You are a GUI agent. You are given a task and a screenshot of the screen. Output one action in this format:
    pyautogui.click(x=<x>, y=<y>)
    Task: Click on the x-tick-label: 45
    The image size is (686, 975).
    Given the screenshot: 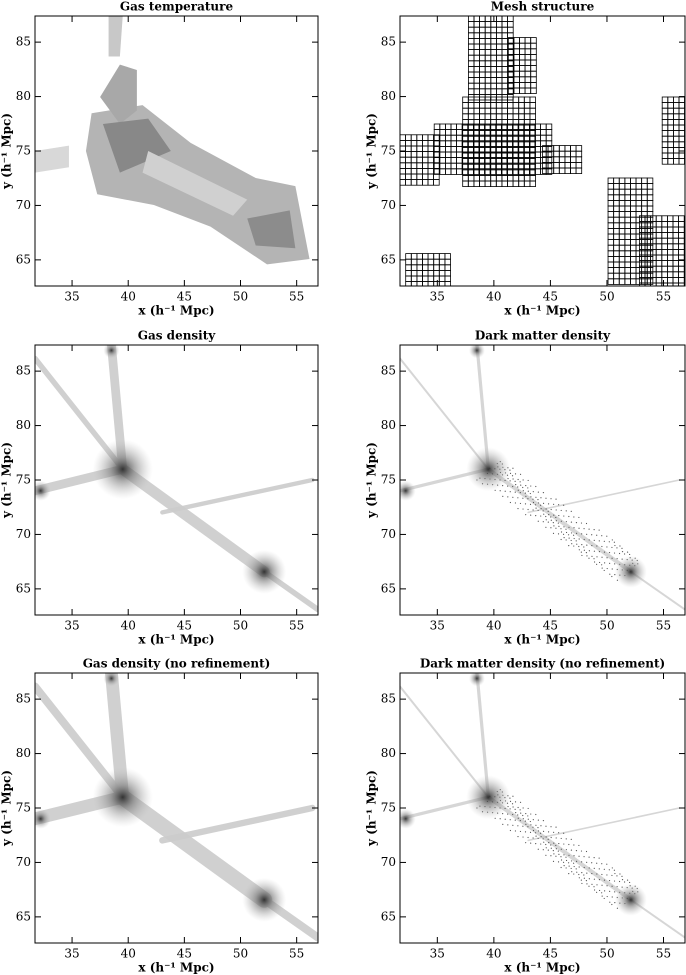 What is the action you would take?
    pyautogui.click(x=184, y=954)
    